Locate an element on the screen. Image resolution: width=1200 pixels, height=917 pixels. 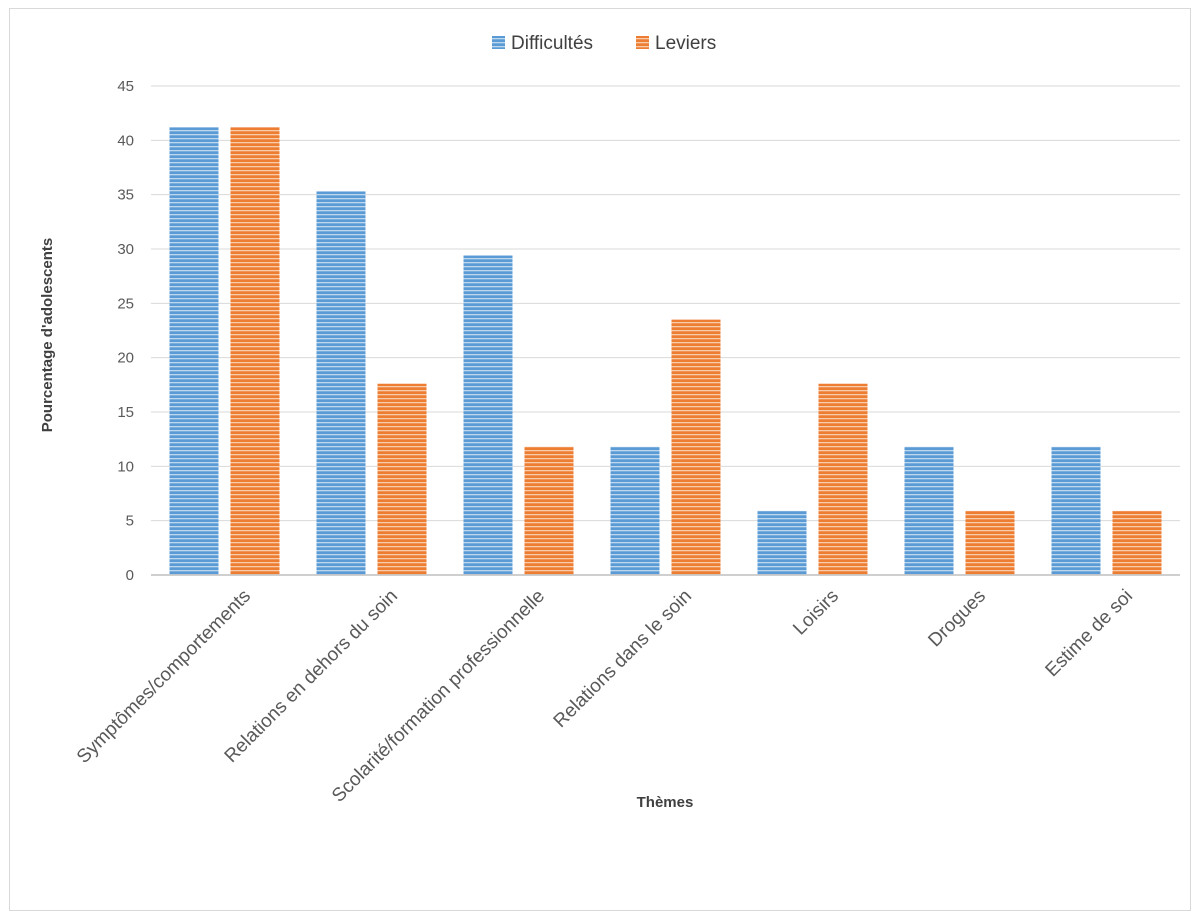
y-tick-label: 40 is located at coordinates (125, 140).